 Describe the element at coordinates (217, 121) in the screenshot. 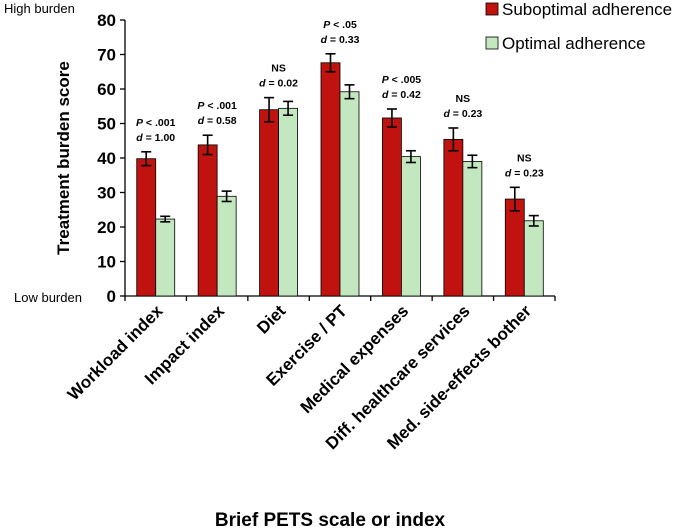

I see `stat-d-label: d = 0.58` at that location.